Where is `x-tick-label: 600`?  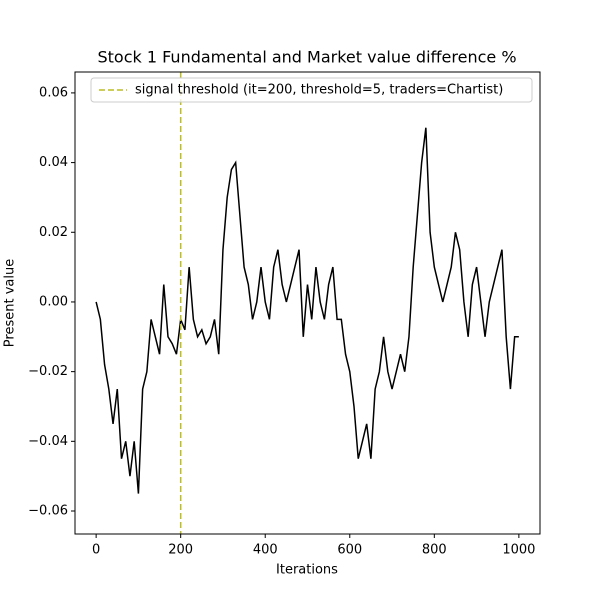 x-tick-label: 600 is located at coordinates (349, 550).